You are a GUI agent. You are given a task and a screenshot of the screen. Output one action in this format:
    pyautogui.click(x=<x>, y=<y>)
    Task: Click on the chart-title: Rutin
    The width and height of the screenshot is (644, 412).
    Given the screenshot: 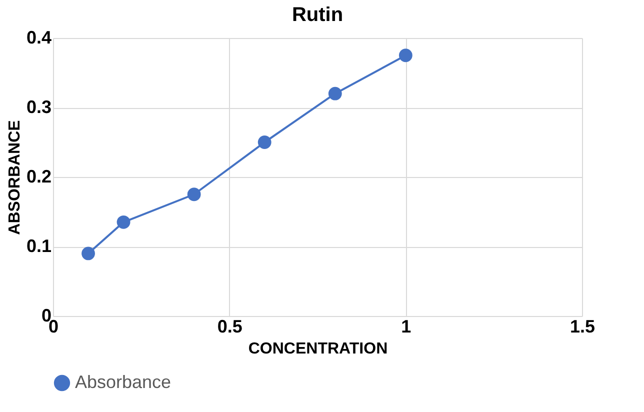 What is the action you would take?
    pyautogui.click(x=318, y=15)
    